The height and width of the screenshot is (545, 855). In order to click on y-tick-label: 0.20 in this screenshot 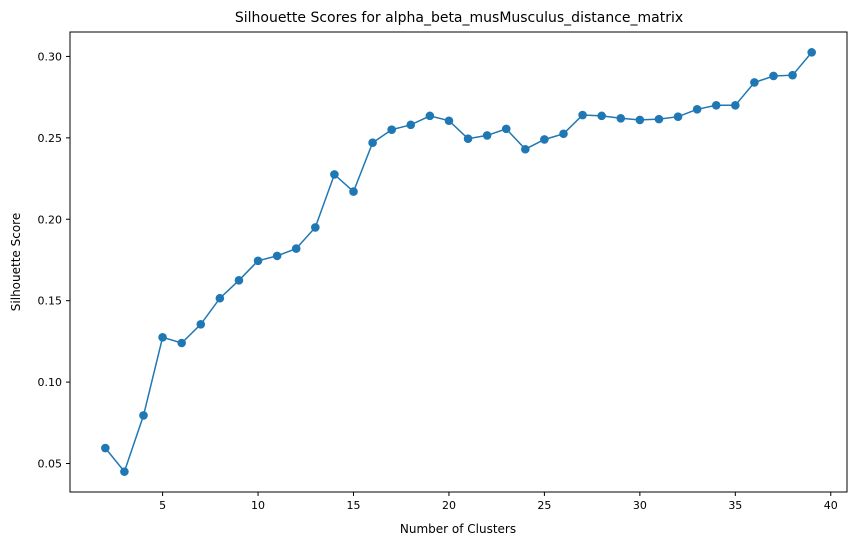, I will do `click(50, 219)`.